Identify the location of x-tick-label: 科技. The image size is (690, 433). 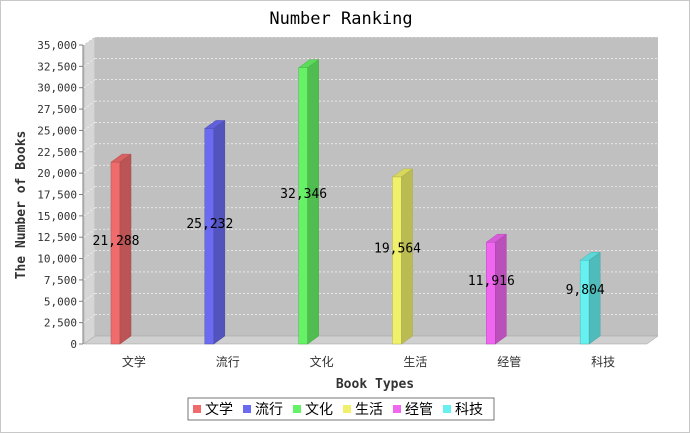
(603, 362).